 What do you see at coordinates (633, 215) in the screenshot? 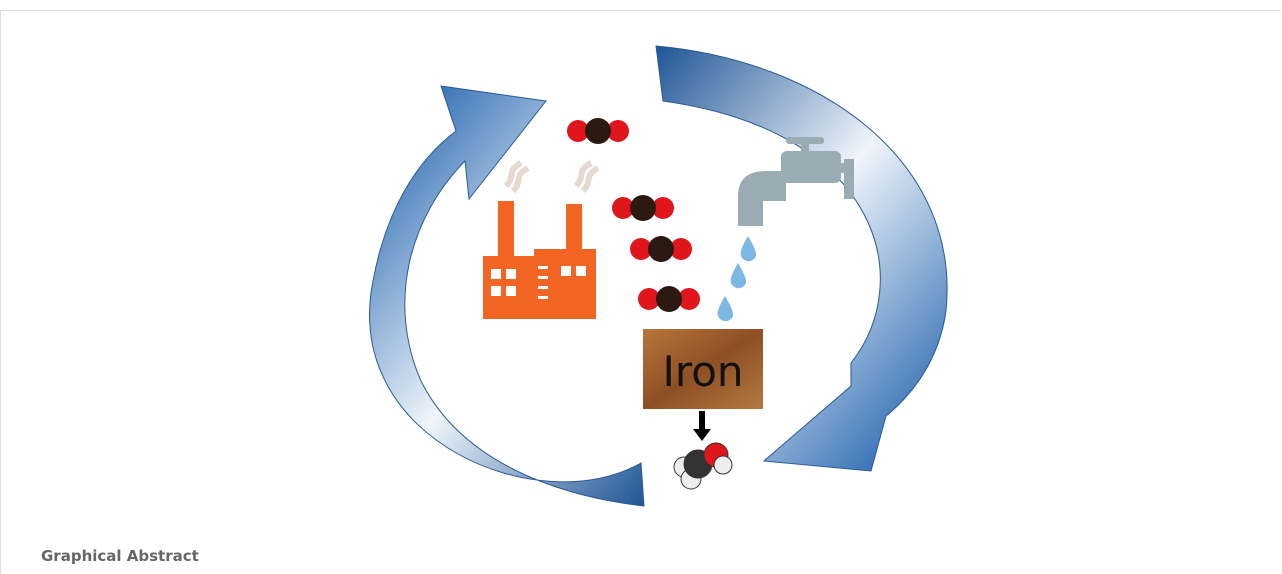
I see `co2-molecules` at bounding box center [633, 215].